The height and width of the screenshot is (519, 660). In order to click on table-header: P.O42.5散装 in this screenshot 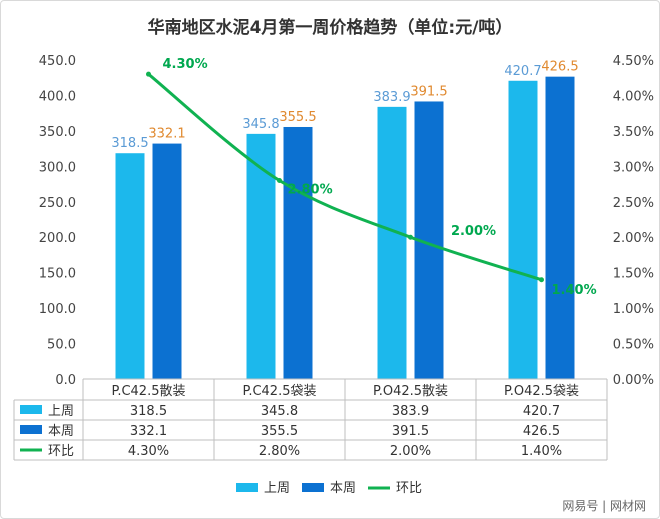, I will do `click(410, 391)`.